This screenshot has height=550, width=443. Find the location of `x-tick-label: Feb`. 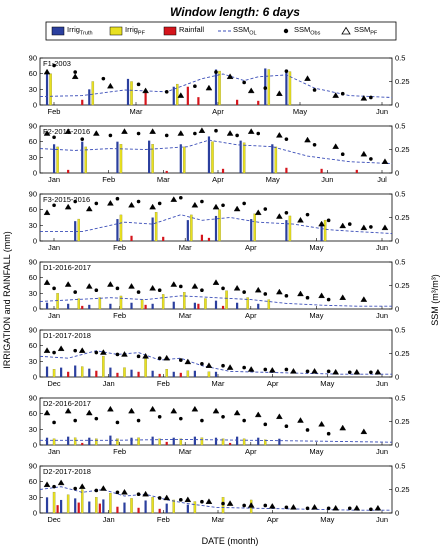

x-tick-label: Feb is located at coordinates (119, 247).